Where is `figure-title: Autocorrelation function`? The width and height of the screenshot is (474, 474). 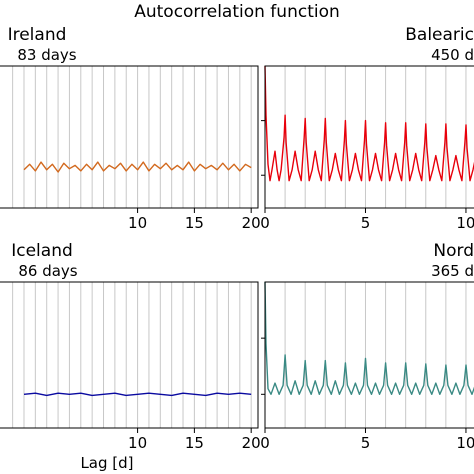
figure-title: Autocorrelation function is located at coordinates (237, 12).